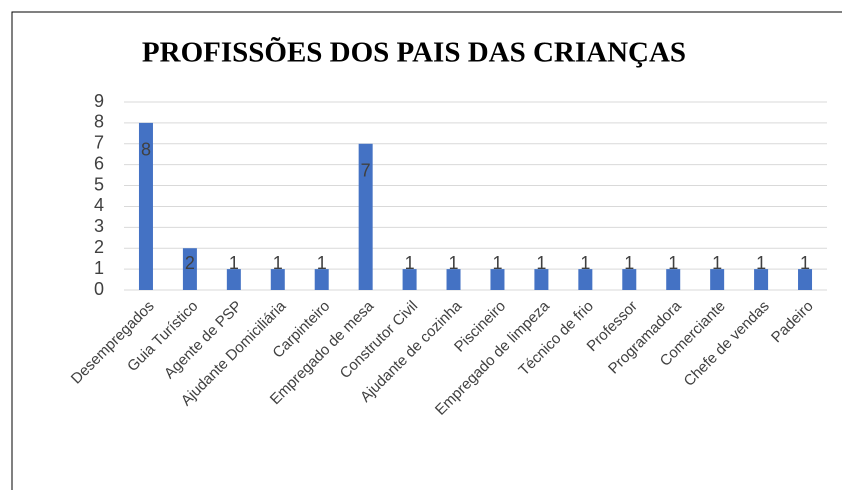  What do you see at coordinates (99, 205) in the screenshot?
I see `y-tick-label: 4` at bounding box center [99, 205].